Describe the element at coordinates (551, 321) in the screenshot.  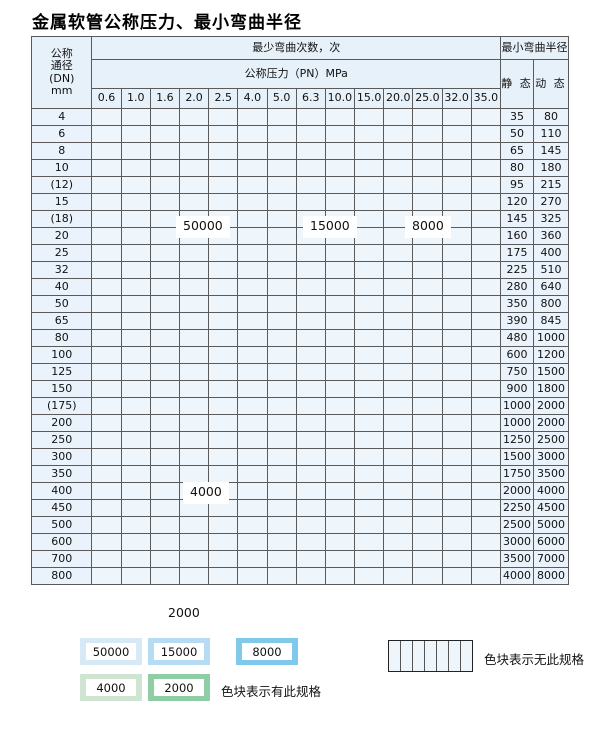
I see `radius-dynamic-value: 845` at that location.